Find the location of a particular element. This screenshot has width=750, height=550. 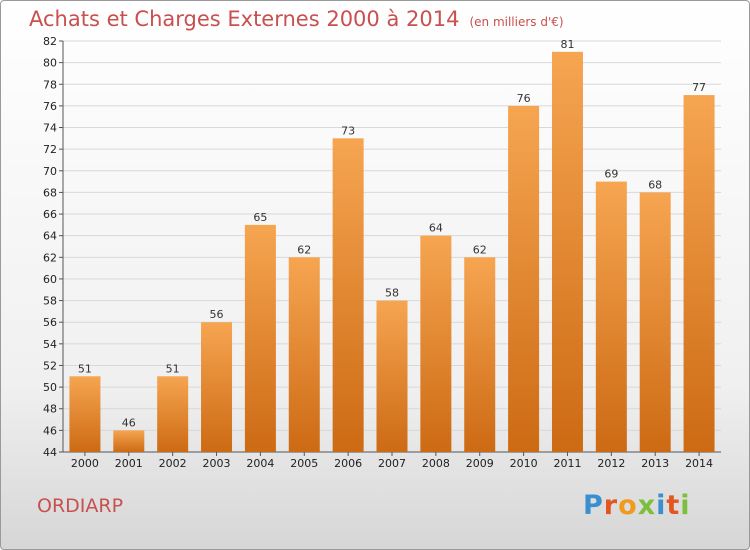

x-tick-label: 2010 is located at coordinates (524, 463).